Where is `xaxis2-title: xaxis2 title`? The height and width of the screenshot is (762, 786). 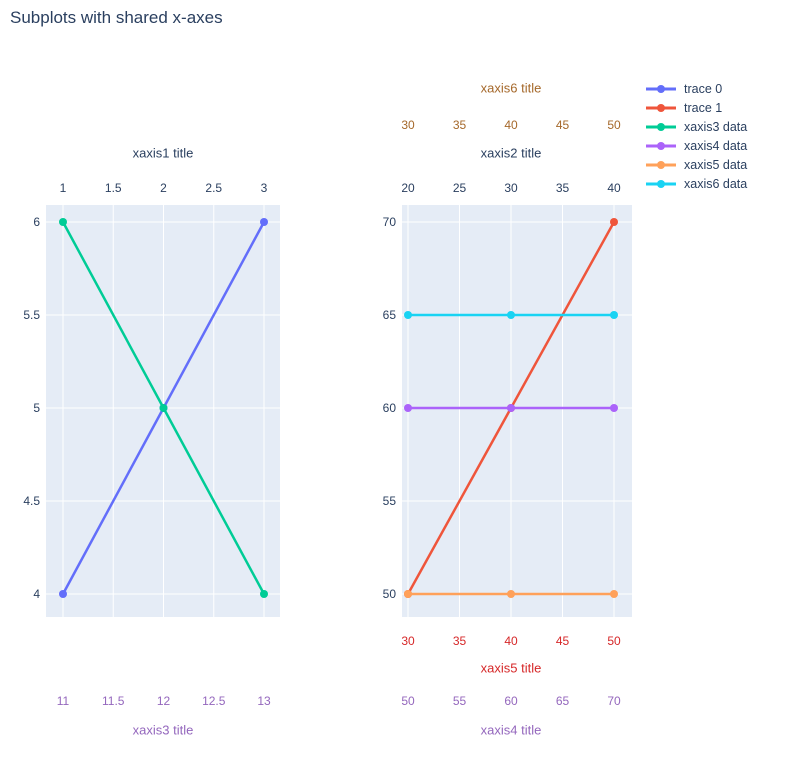
xaxis2-title: xaxis2 title is located at coordinates (511, 153).